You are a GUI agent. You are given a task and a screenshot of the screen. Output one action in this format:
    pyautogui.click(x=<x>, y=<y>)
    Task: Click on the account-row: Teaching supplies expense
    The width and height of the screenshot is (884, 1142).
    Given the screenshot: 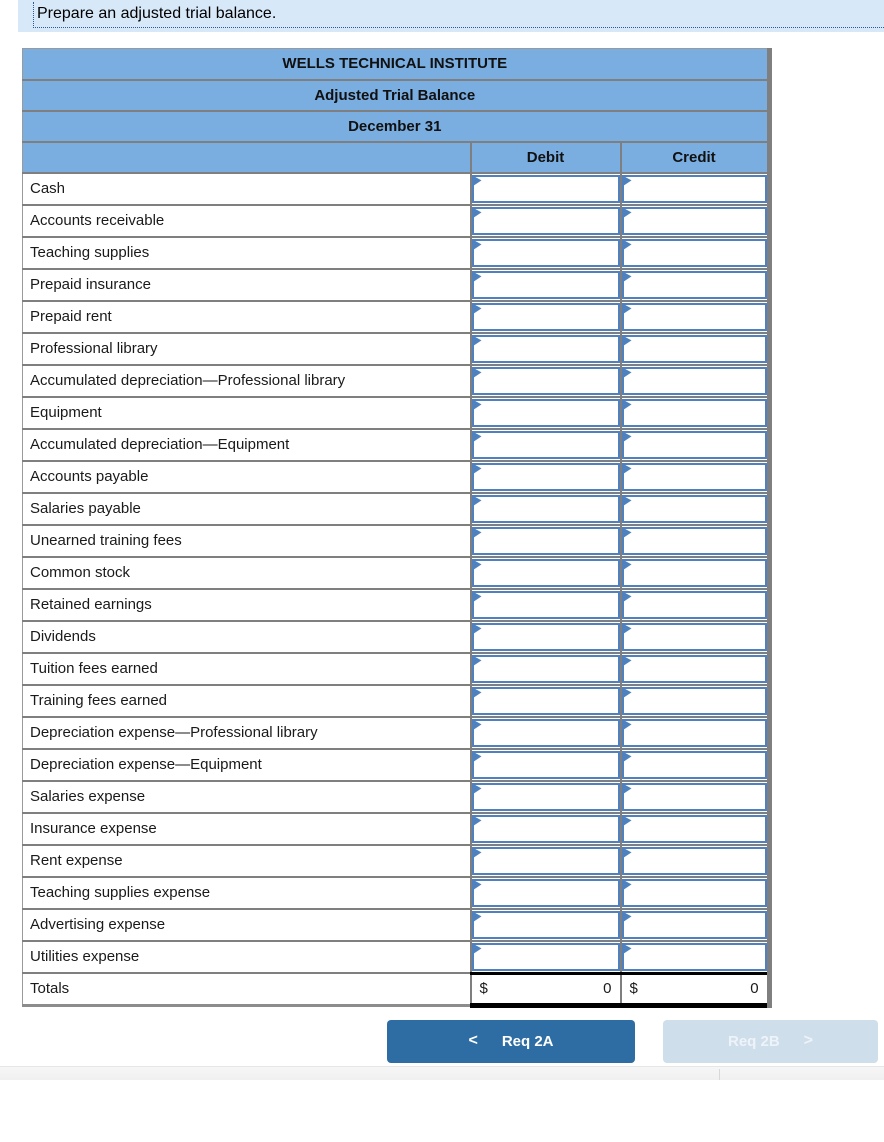 What is the action you would take?
    pyautogui.click(x=394, y=893)
    